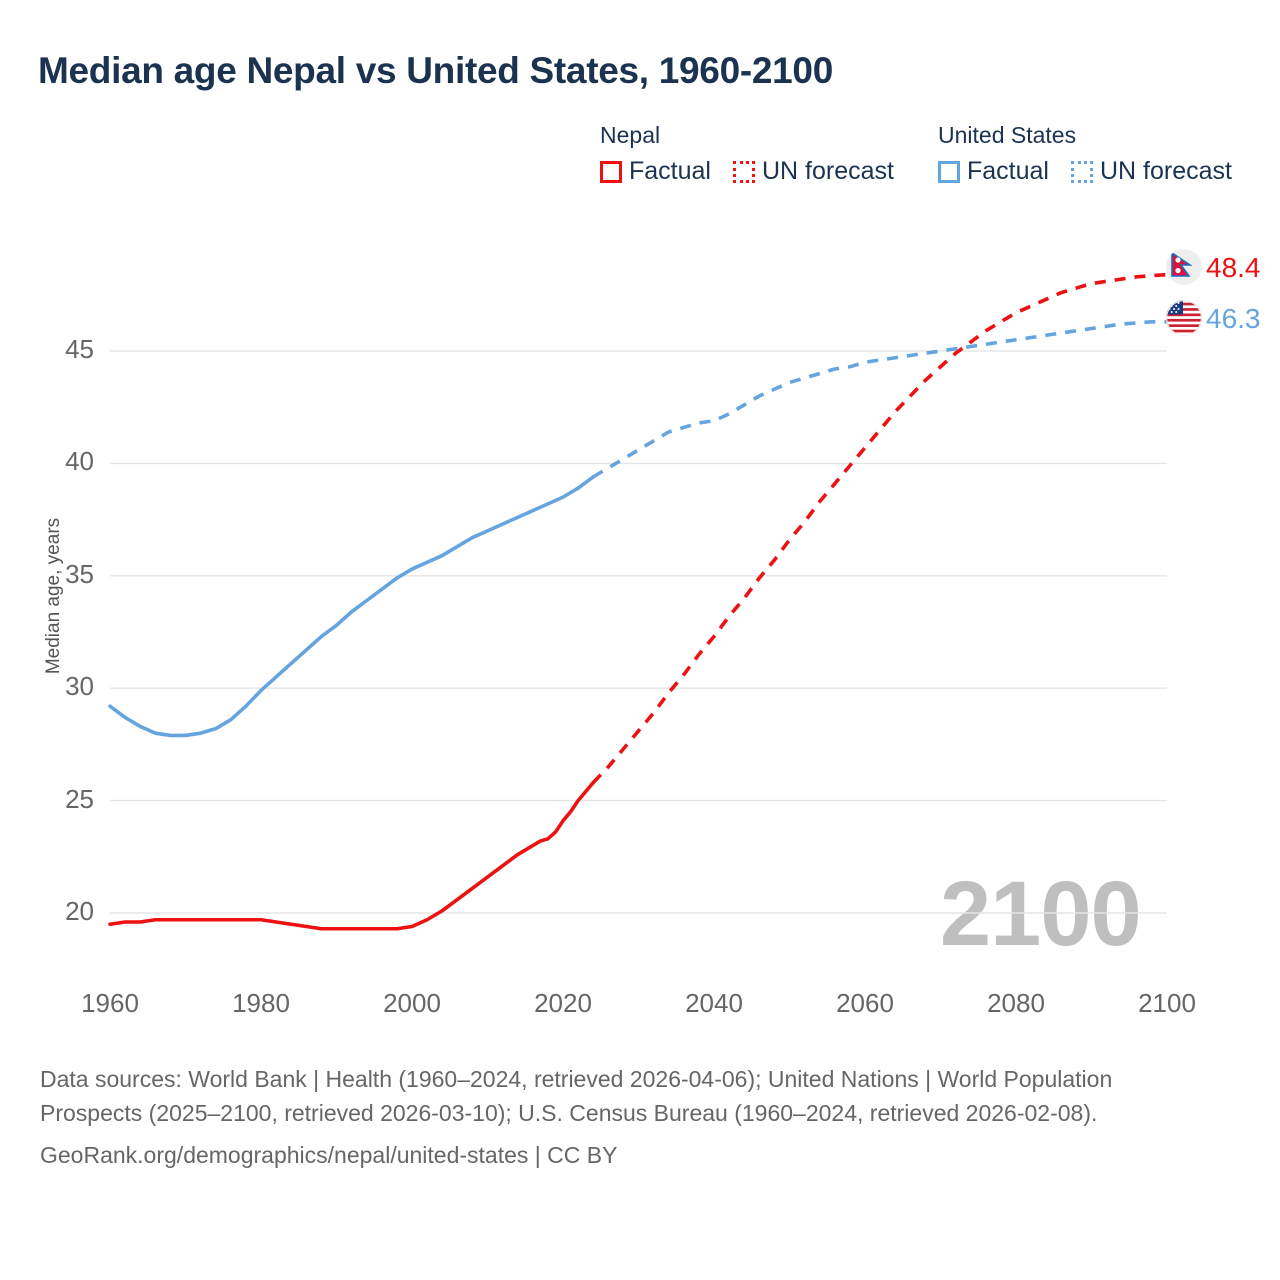 Image resolution: width=1280 pixels, height=1280 pixels. Describe the element at coordinates (1233, 318) in the screenshot. I see `endpoint-value-united-states: 46.3` at that location.